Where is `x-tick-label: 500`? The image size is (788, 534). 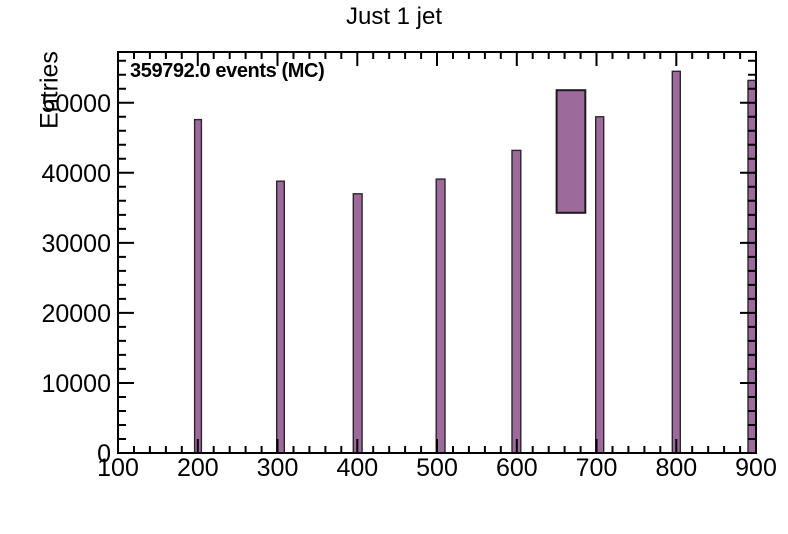
x-tick-label: 500 is located at coordinates (437, 468).